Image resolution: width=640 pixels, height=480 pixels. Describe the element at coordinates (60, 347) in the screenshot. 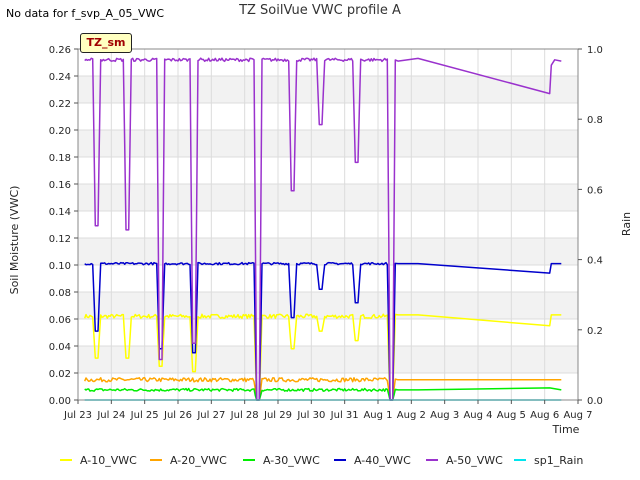

I see `y-tick-label: 0.04` at that location.